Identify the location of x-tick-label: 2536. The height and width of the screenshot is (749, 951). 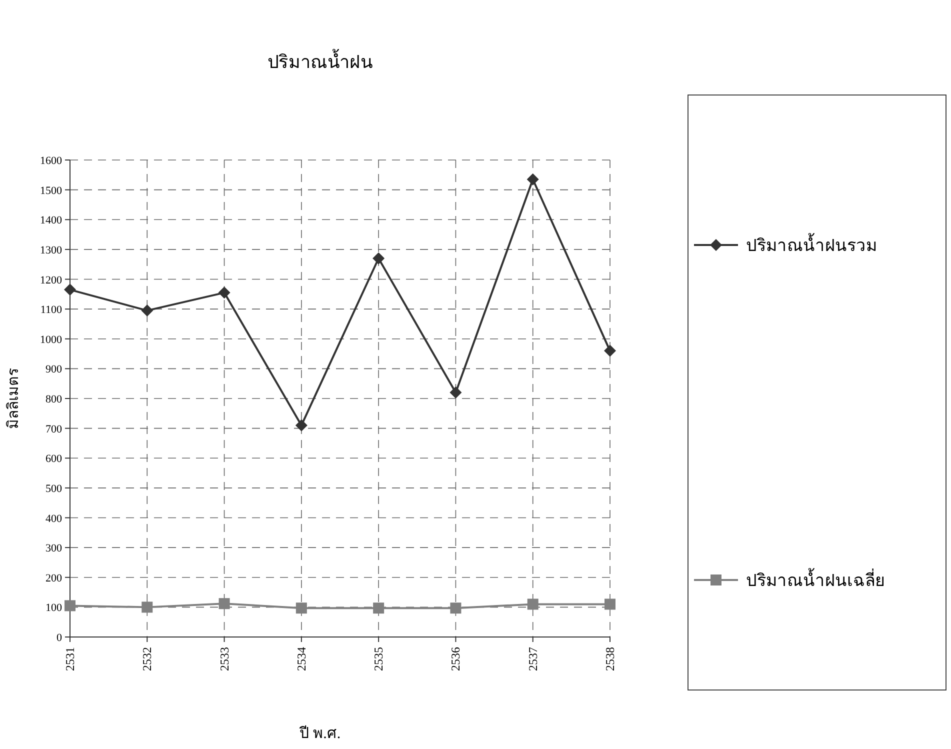
(455, 659).